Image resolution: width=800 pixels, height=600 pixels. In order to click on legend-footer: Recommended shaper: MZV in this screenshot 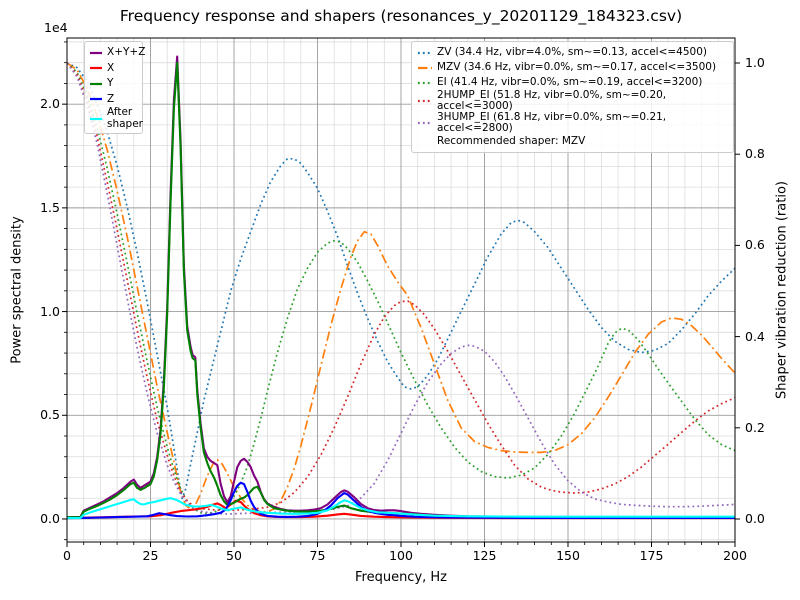, I will do `click(572, 141)`.